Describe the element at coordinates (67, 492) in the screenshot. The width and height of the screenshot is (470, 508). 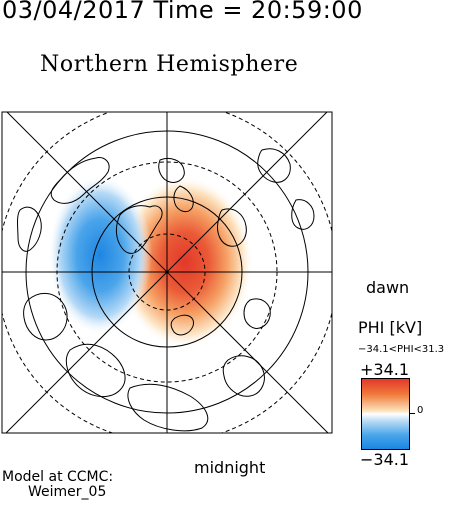
I see `model-name: Weimer_05` at that location.